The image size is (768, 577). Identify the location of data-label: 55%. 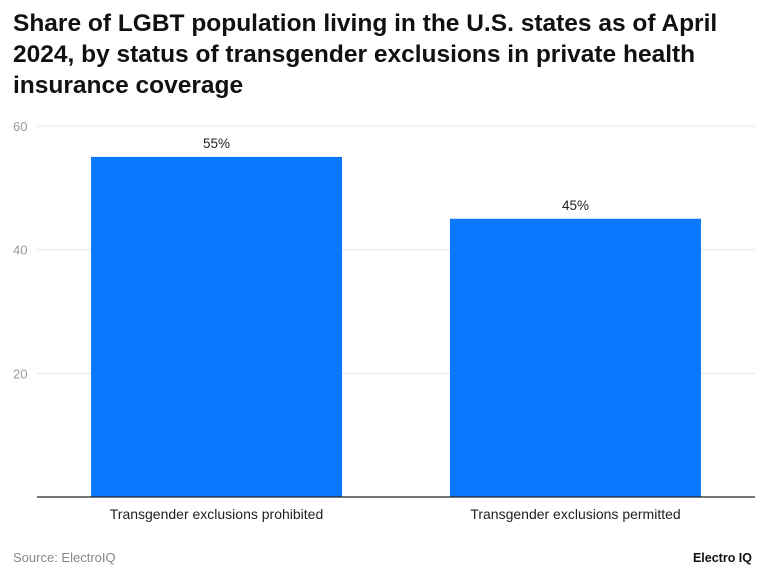
(216, 143).